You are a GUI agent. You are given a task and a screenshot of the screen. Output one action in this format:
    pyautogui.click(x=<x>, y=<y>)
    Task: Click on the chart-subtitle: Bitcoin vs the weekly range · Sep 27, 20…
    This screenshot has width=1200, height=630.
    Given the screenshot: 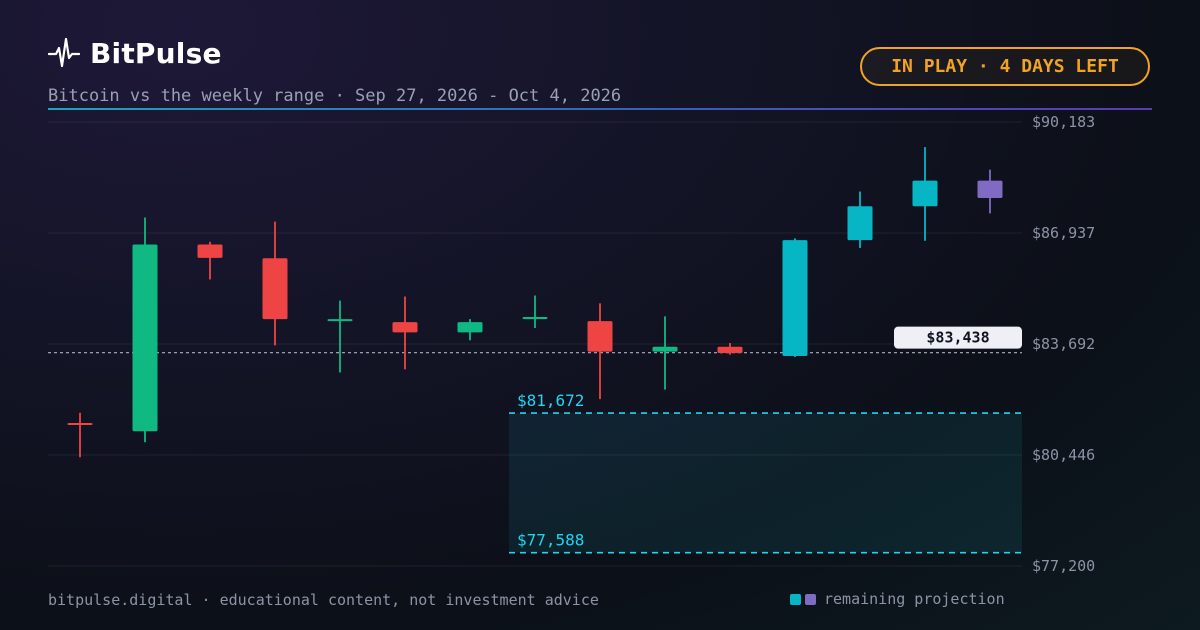 What is the action you would take?
    pyautogui.click(x=335, y=96)
    